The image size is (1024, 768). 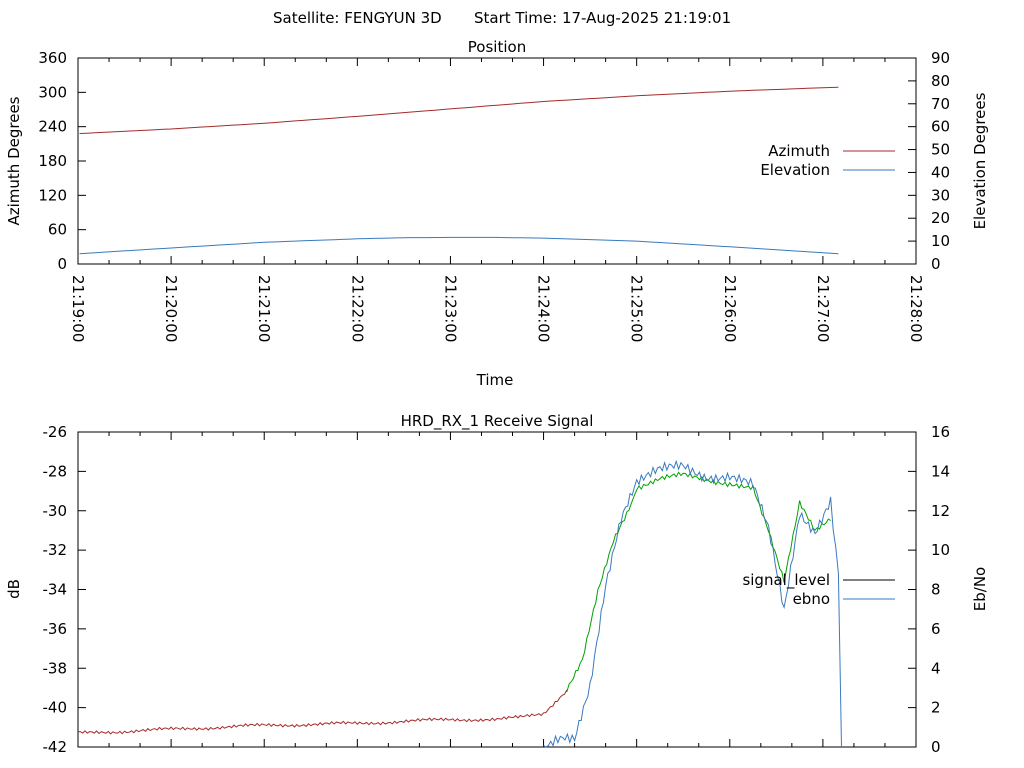 I want to click on position-x-tick-label: 21:24:00, so click(x=544, y=308).